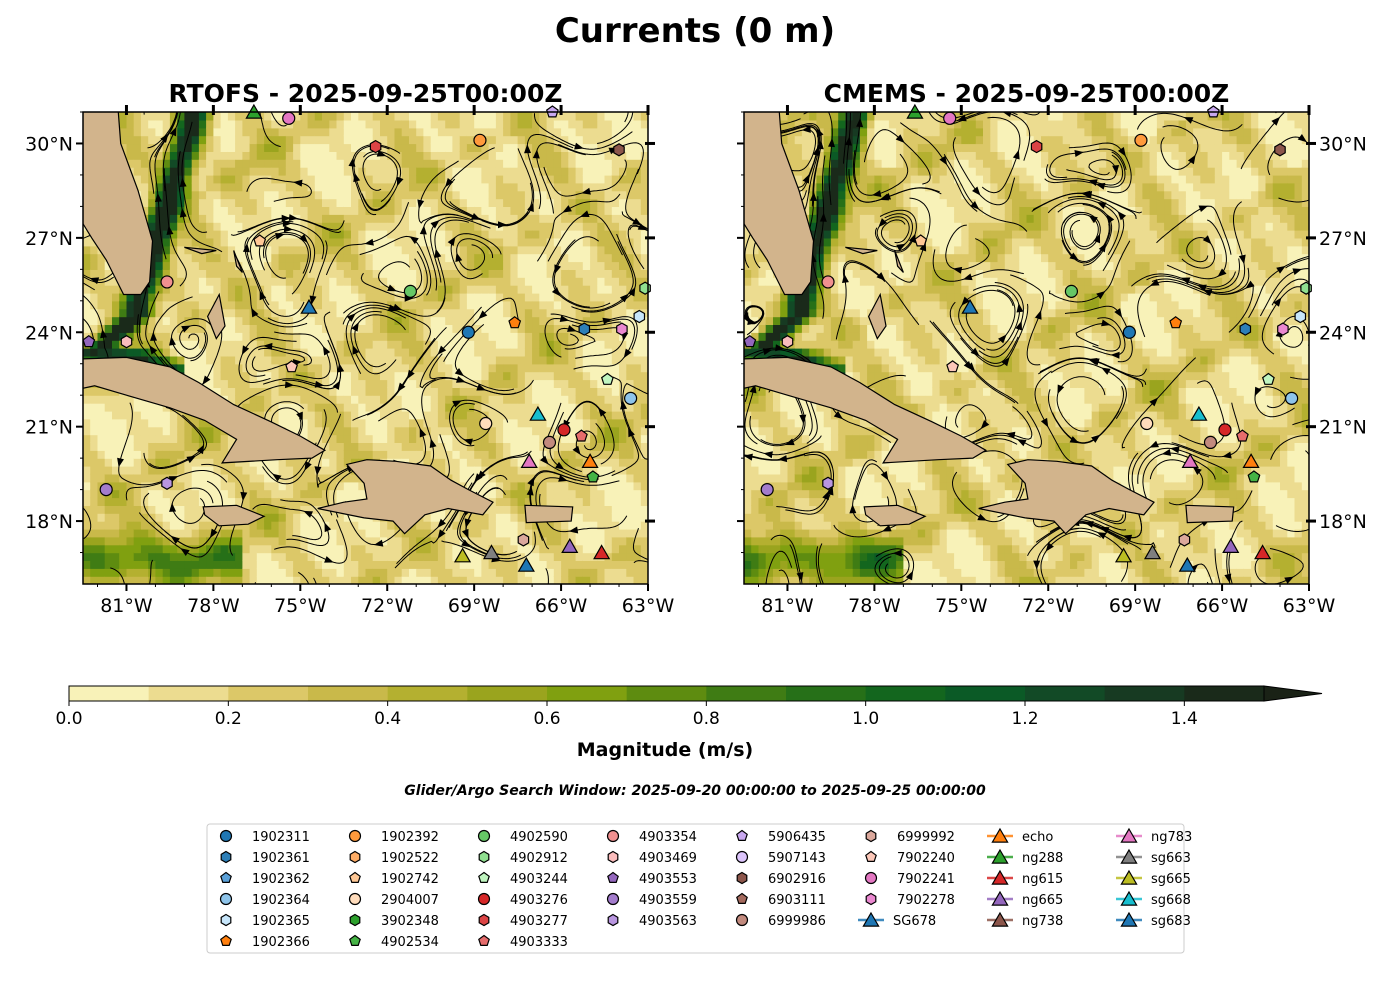  What do you see at coordinates (1024, 719) in the screenshot?
I see `colorbar-tick-label: 1.2` at bounding box center [1024, 719].